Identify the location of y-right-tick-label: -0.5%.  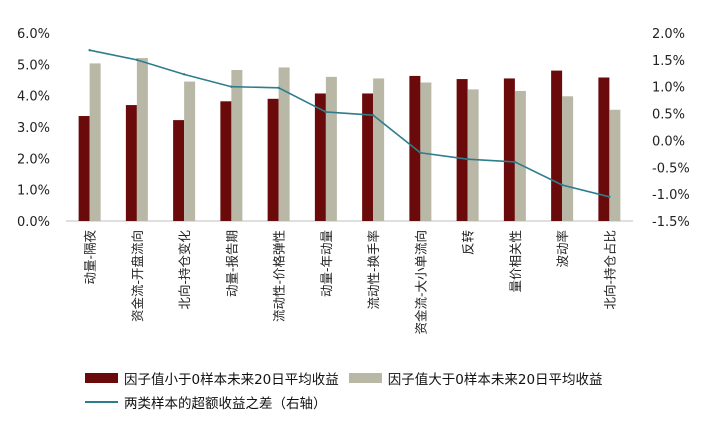
(671, 168).